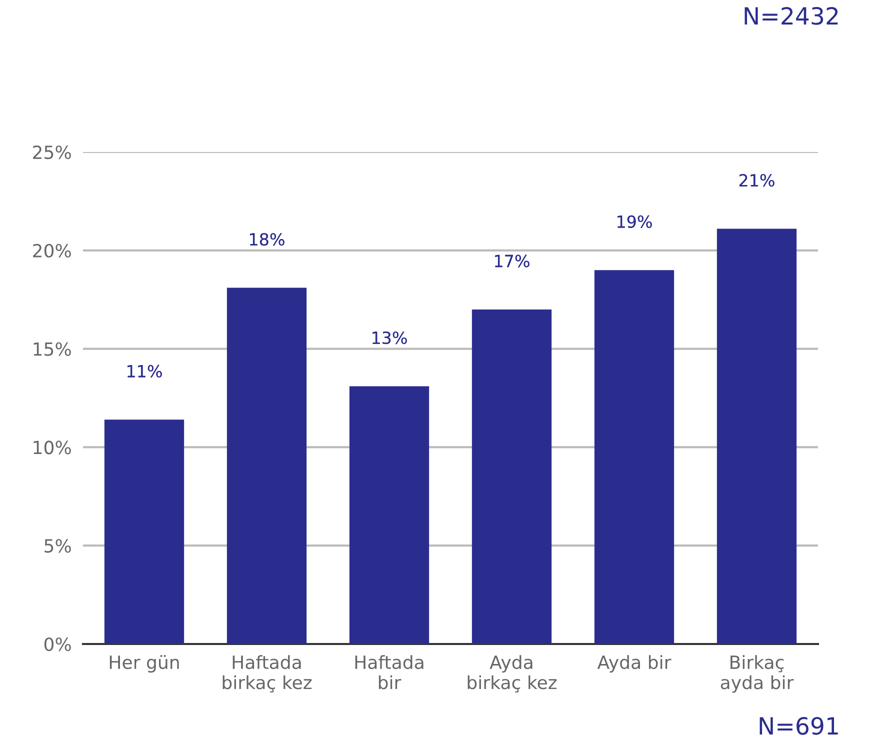 The height and width of the screenshot is (751, 886). What do you see at coordinates (145, 371) in the screenshot?
I see `data-label: 11%` at bounding box center [145, 371].